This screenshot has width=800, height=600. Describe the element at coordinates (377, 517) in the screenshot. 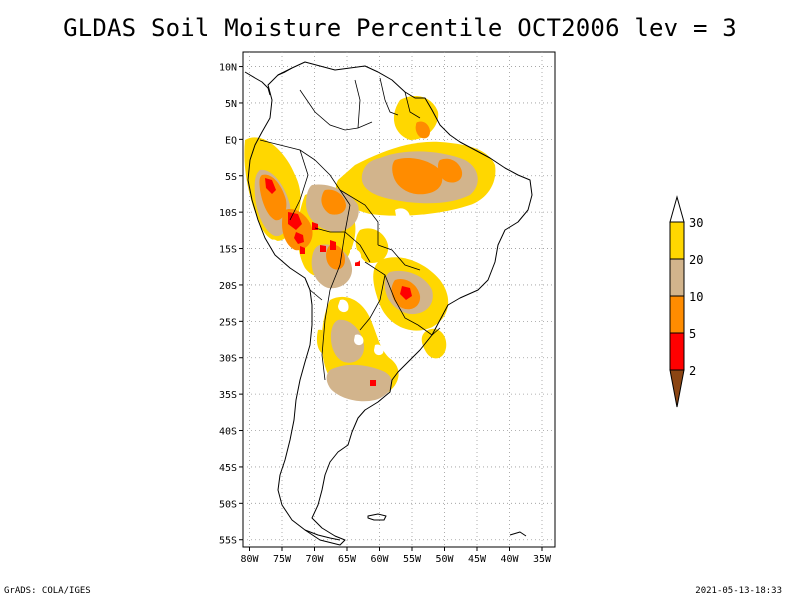

I see `falklands` at that location.